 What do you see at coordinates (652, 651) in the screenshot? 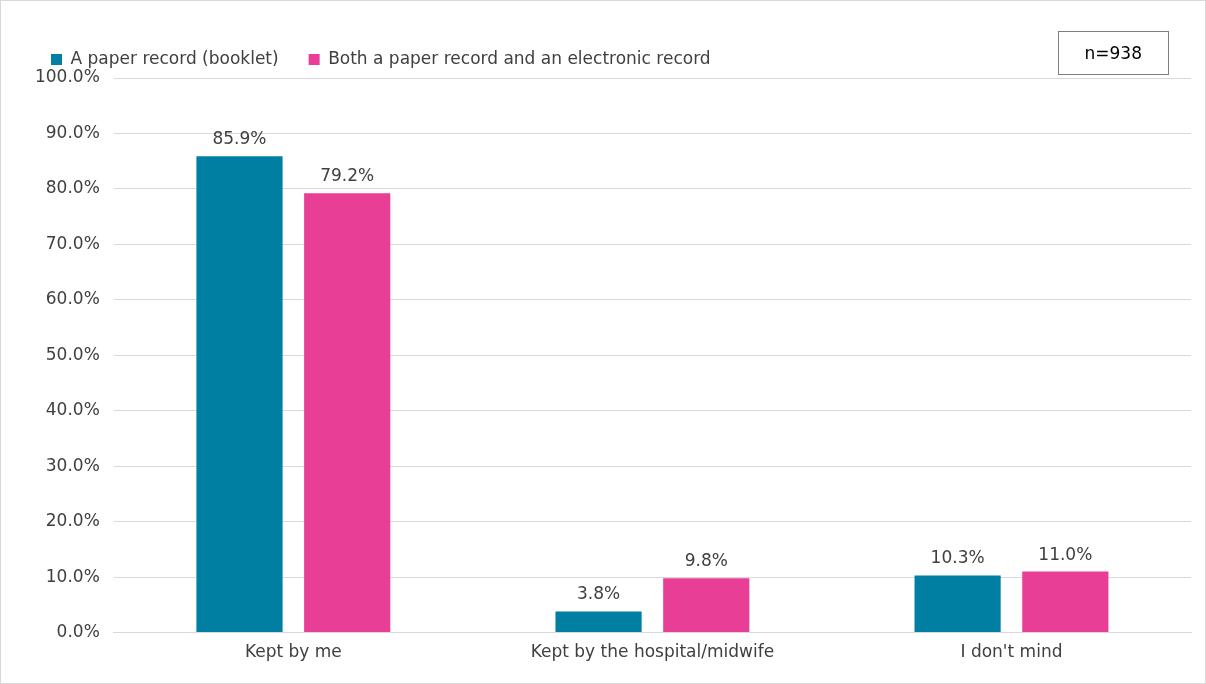
I see `x-tick-label: Kept by the hospital/midwife` at bounding box center [652, 651].